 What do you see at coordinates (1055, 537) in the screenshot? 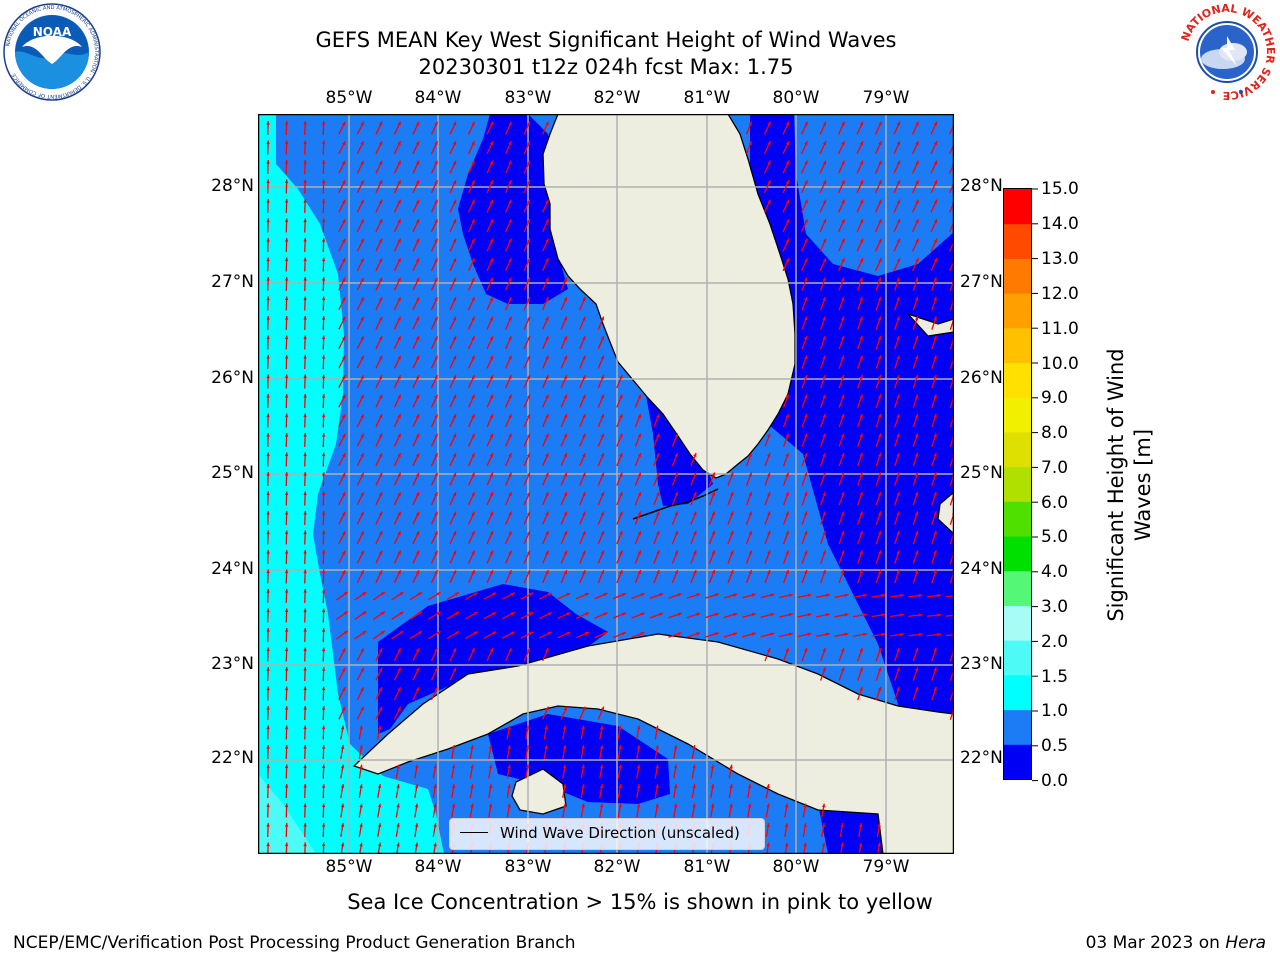
I see `colorbar-tick: 5.0` at bounding box center [1055, 537].